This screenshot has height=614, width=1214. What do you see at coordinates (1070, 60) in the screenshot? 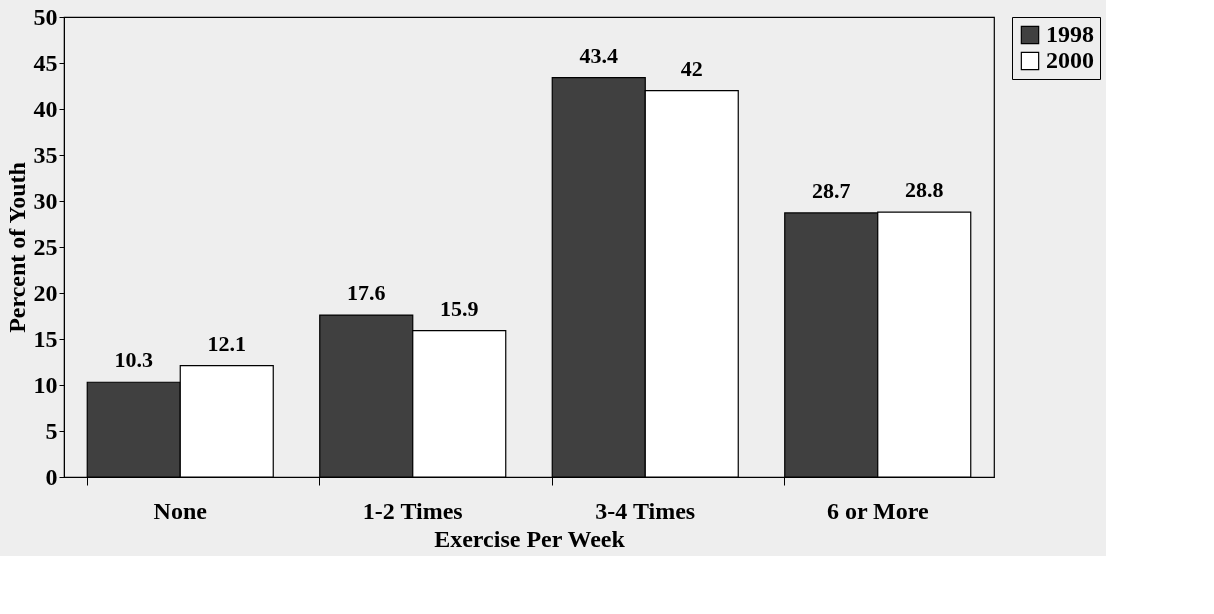
I see `legend-label: 2000` at bounding box center [1070, 60].